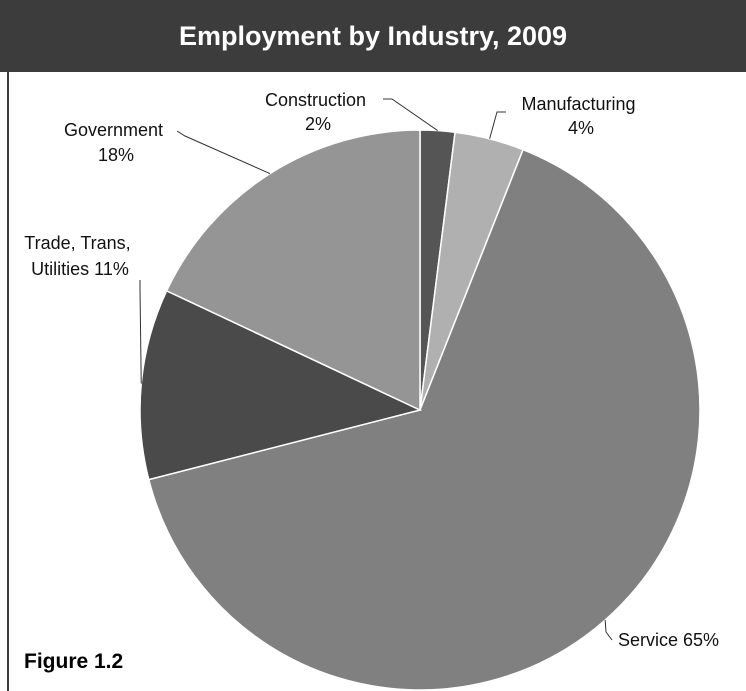  I want to click on label-government-name: Government, so click(113, 130).